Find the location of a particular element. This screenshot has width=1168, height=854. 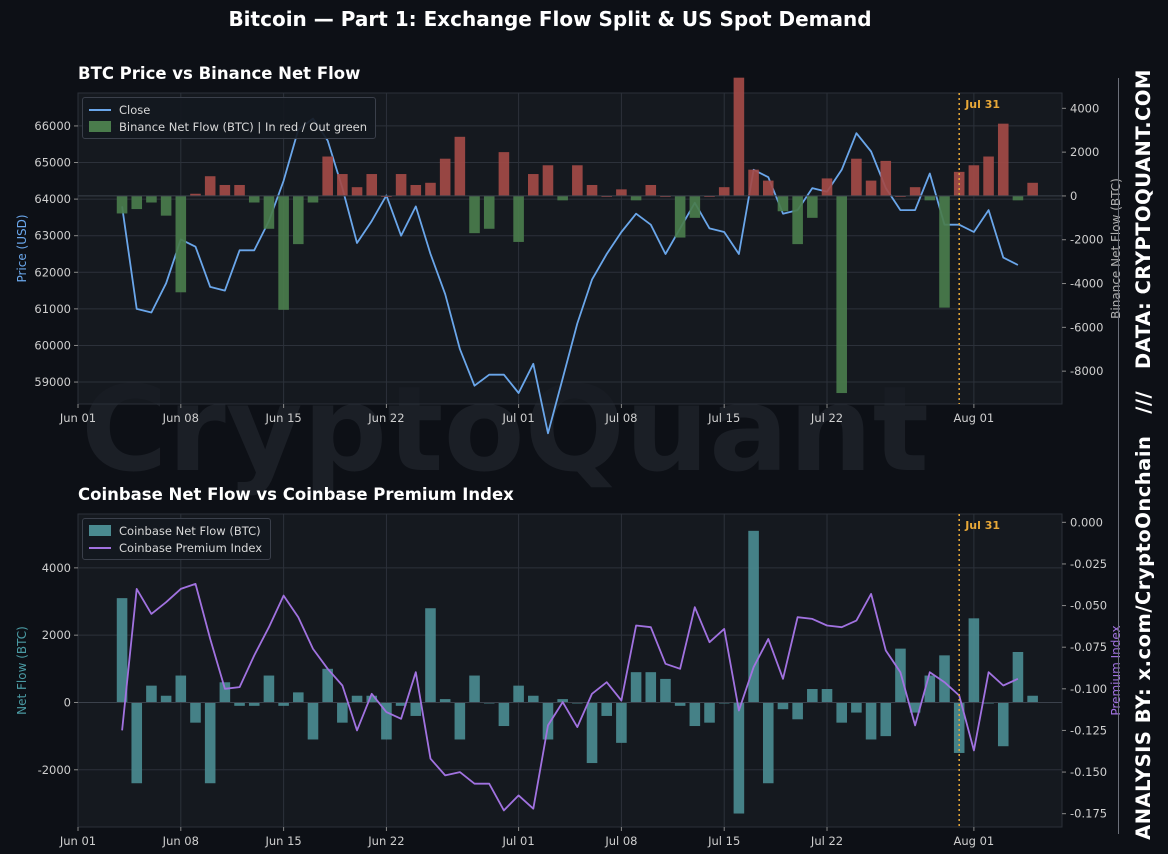

y-right-tick-label: 2000 is located at coordinates (1084, 152).